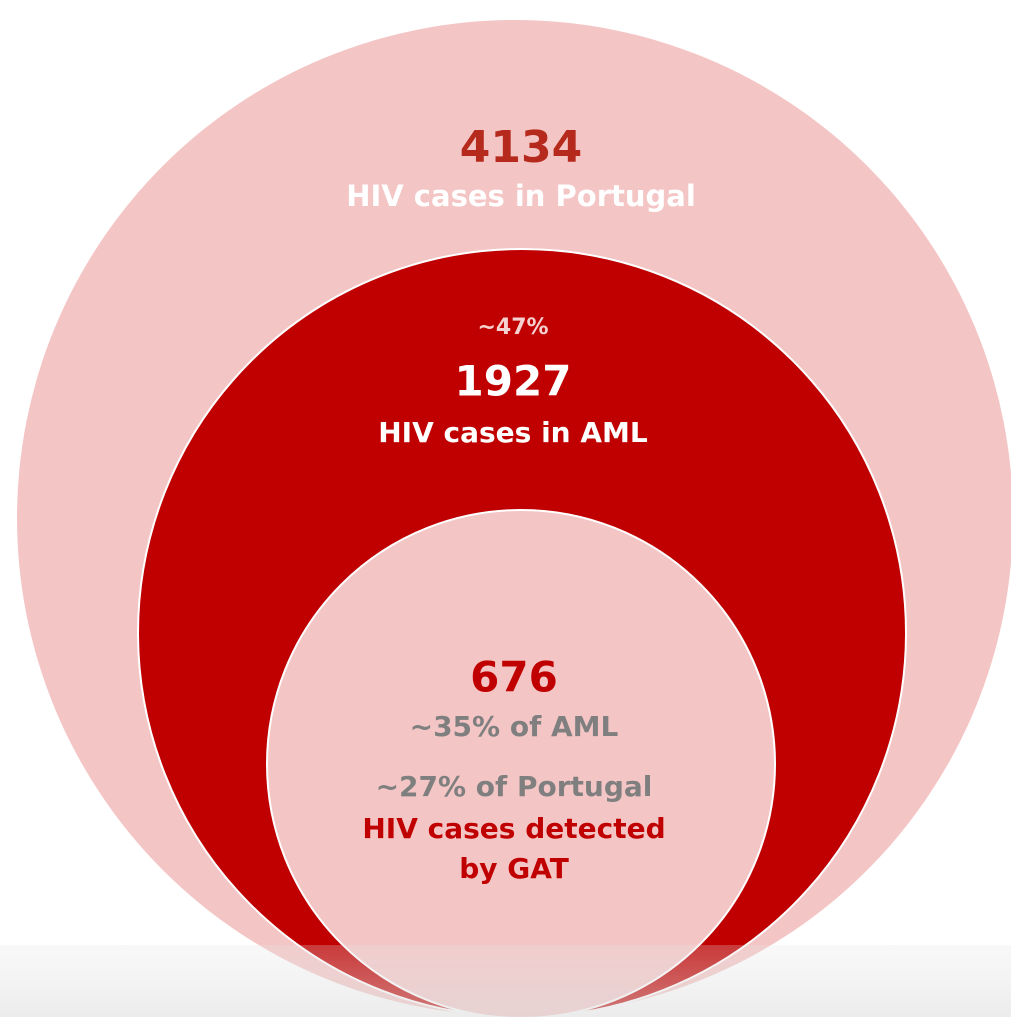  What do you see at coordinates (514, 786) in the screenshot?
I see `inner-share-portugal: ~27% of Portugal` at bounding box center [514, 786].